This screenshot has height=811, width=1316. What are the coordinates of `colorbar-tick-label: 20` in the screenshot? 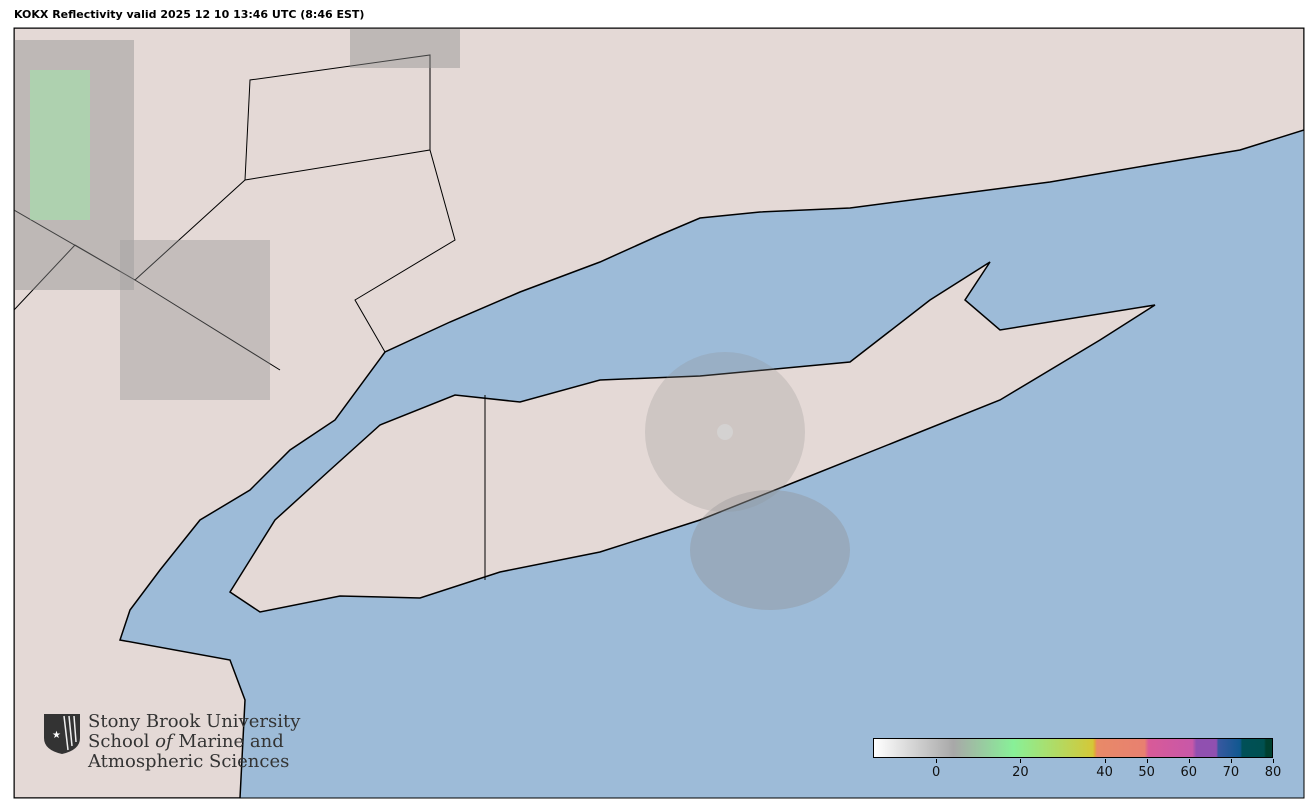 It's located at (1020, 772).